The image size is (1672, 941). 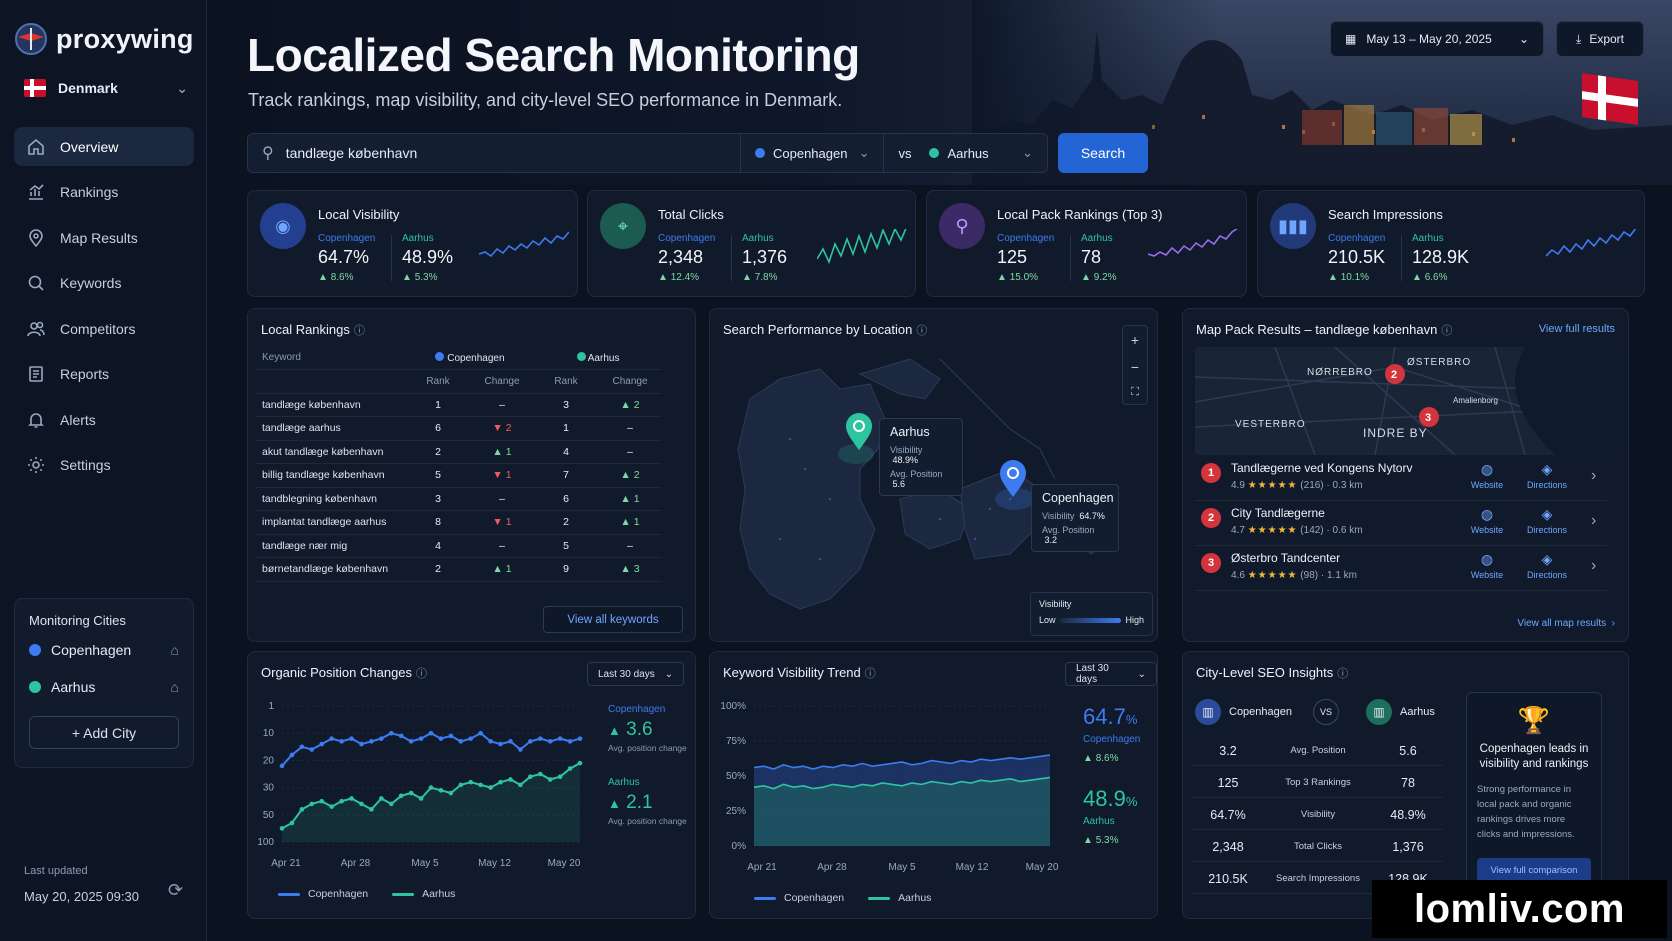 I want to click on refresh-icon: ⟳, so click(x=176, y=890).